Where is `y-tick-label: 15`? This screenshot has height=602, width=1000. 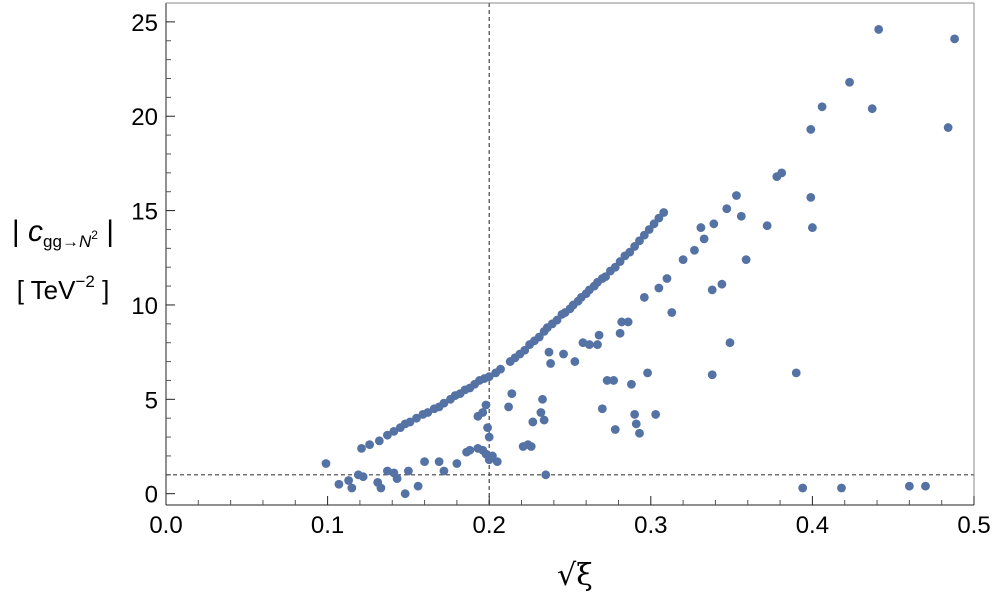
y-tick-label: 15 is located at coordinates (144, 212).